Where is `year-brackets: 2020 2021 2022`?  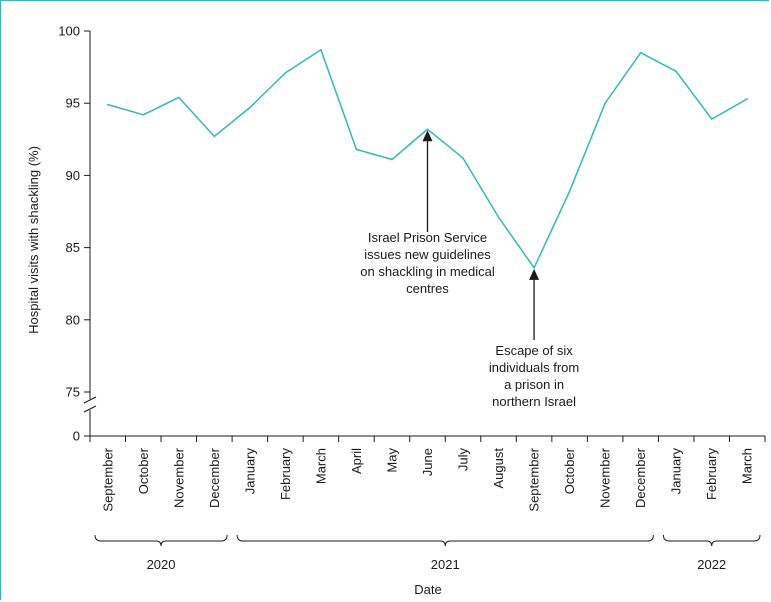
year-brackets: 2020 2021 2022 is located at coordinates (427, 553).